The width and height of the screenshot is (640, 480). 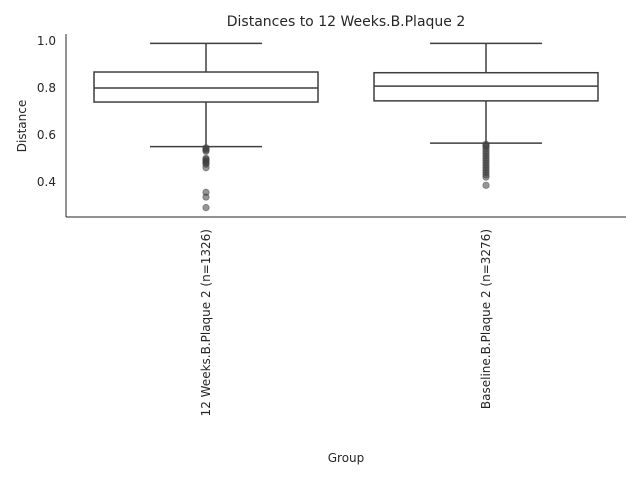 What do you see at coordinates (346, 22) in the screenshot?
I see `chart-title: Distances to 12 Weeks.B.Plaque 2` at bounding box center [346, 22].